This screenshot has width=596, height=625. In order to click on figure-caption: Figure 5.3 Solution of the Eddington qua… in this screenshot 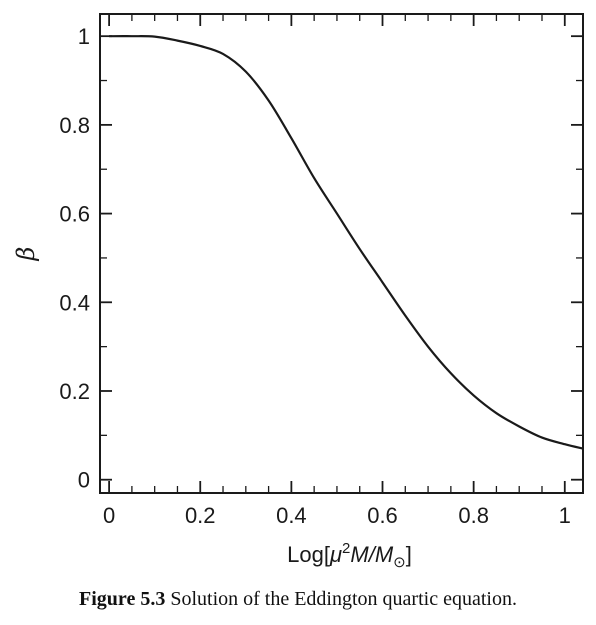, I will do `click(298, 599)`.